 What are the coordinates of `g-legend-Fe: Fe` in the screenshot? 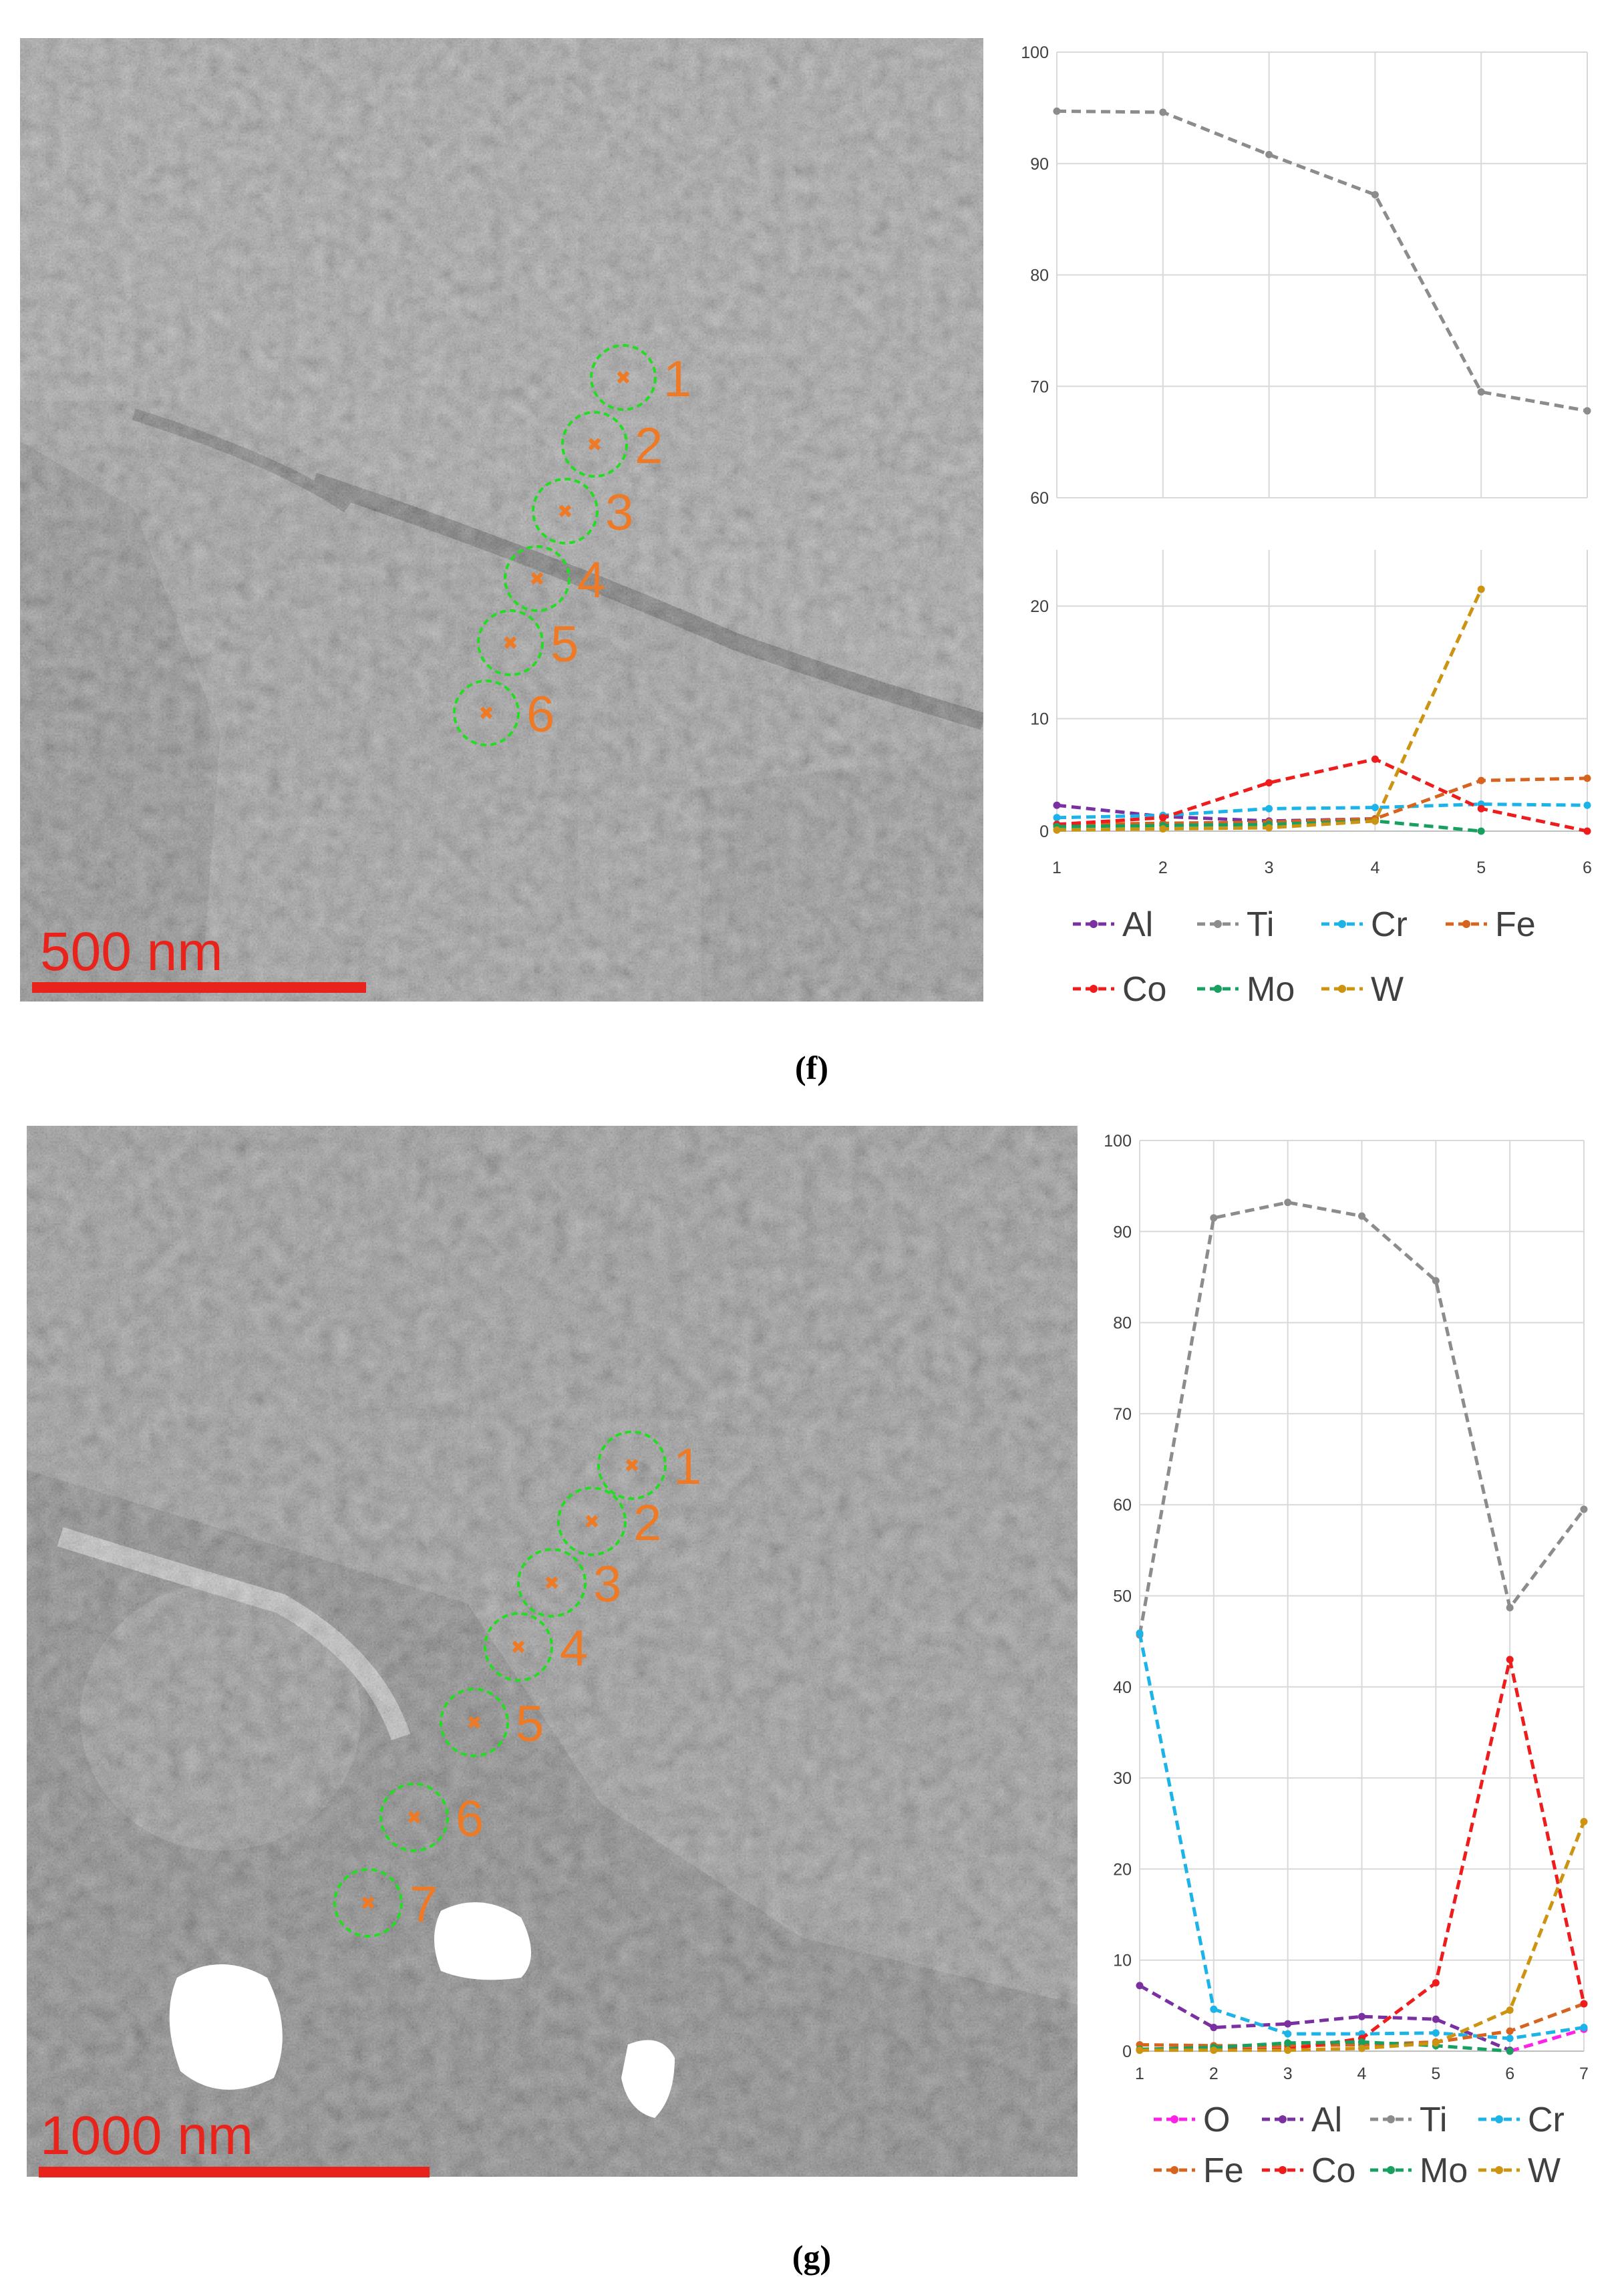 It's located at (1199, 2170).